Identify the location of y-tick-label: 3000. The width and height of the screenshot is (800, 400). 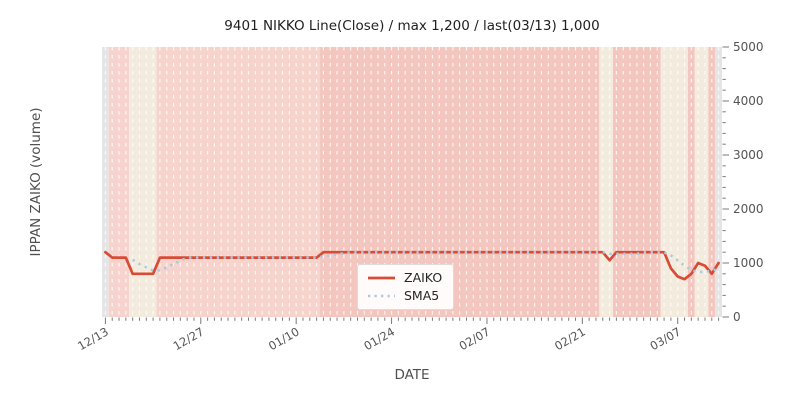
(748, 155).